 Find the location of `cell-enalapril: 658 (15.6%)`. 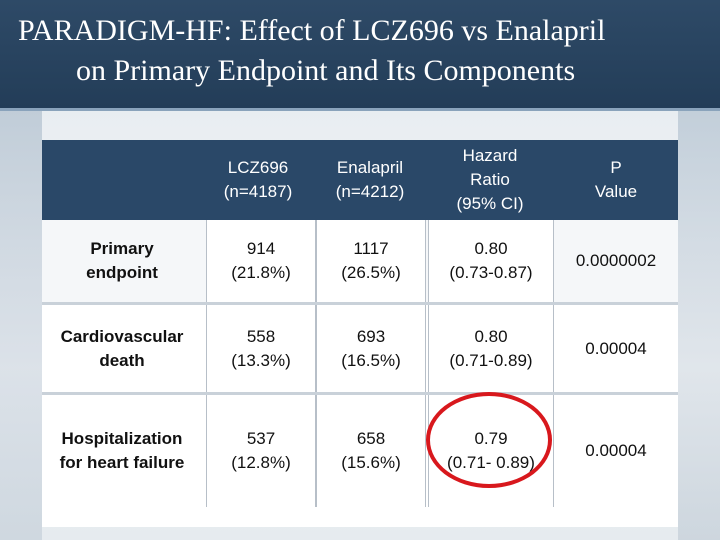

cell-enalapril: 658 (15.6%) is located at coordinates (371, 451).